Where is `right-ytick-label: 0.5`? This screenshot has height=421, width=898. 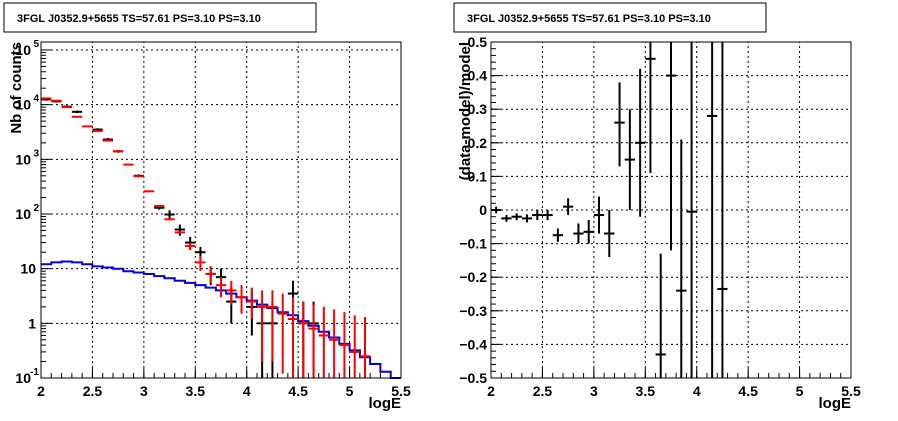
right-ytick-label: 0.5 is located at coordinates (478, 42).